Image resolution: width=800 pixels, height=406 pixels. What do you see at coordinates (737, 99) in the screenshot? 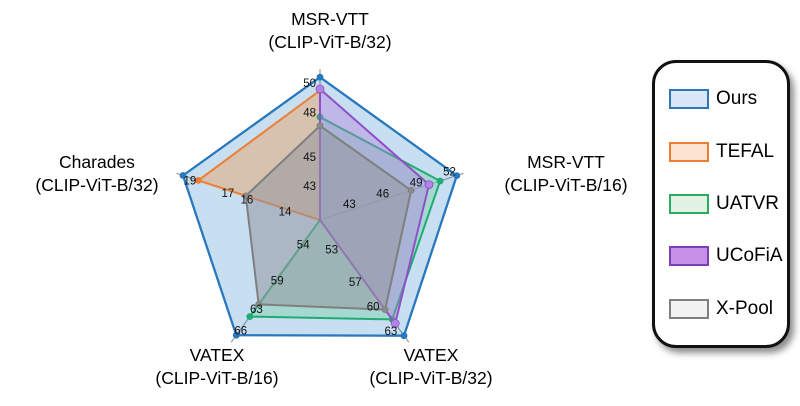
I see `legend-label: Ours` at bounding box center [737, 99].